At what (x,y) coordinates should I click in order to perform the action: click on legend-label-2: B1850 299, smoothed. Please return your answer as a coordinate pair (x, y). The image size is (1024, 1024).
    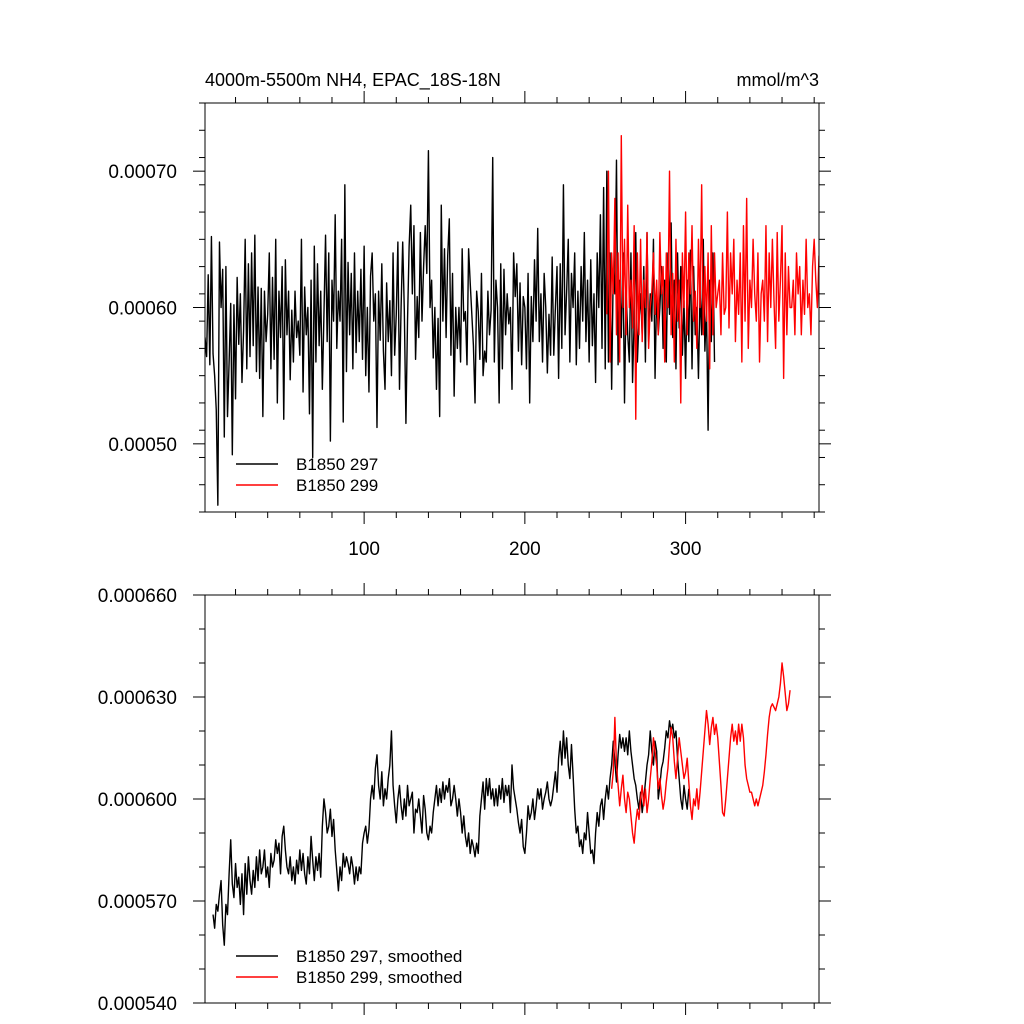
    Looking at the image, I should click on (379, 977).